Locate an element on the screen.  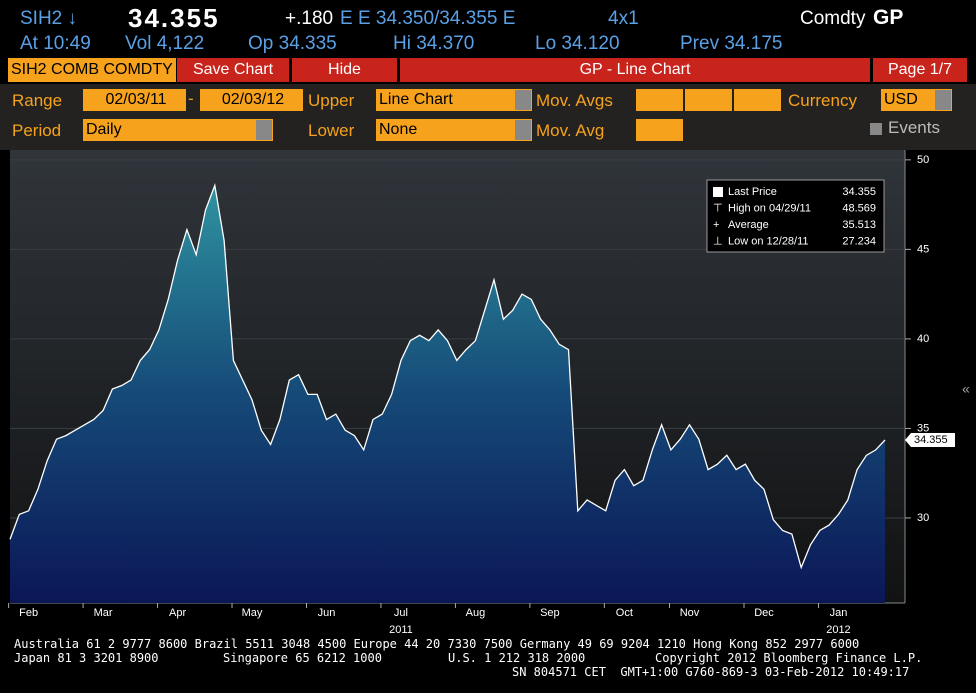
x-tick-label: Feb is located at coordinates (28, 613).